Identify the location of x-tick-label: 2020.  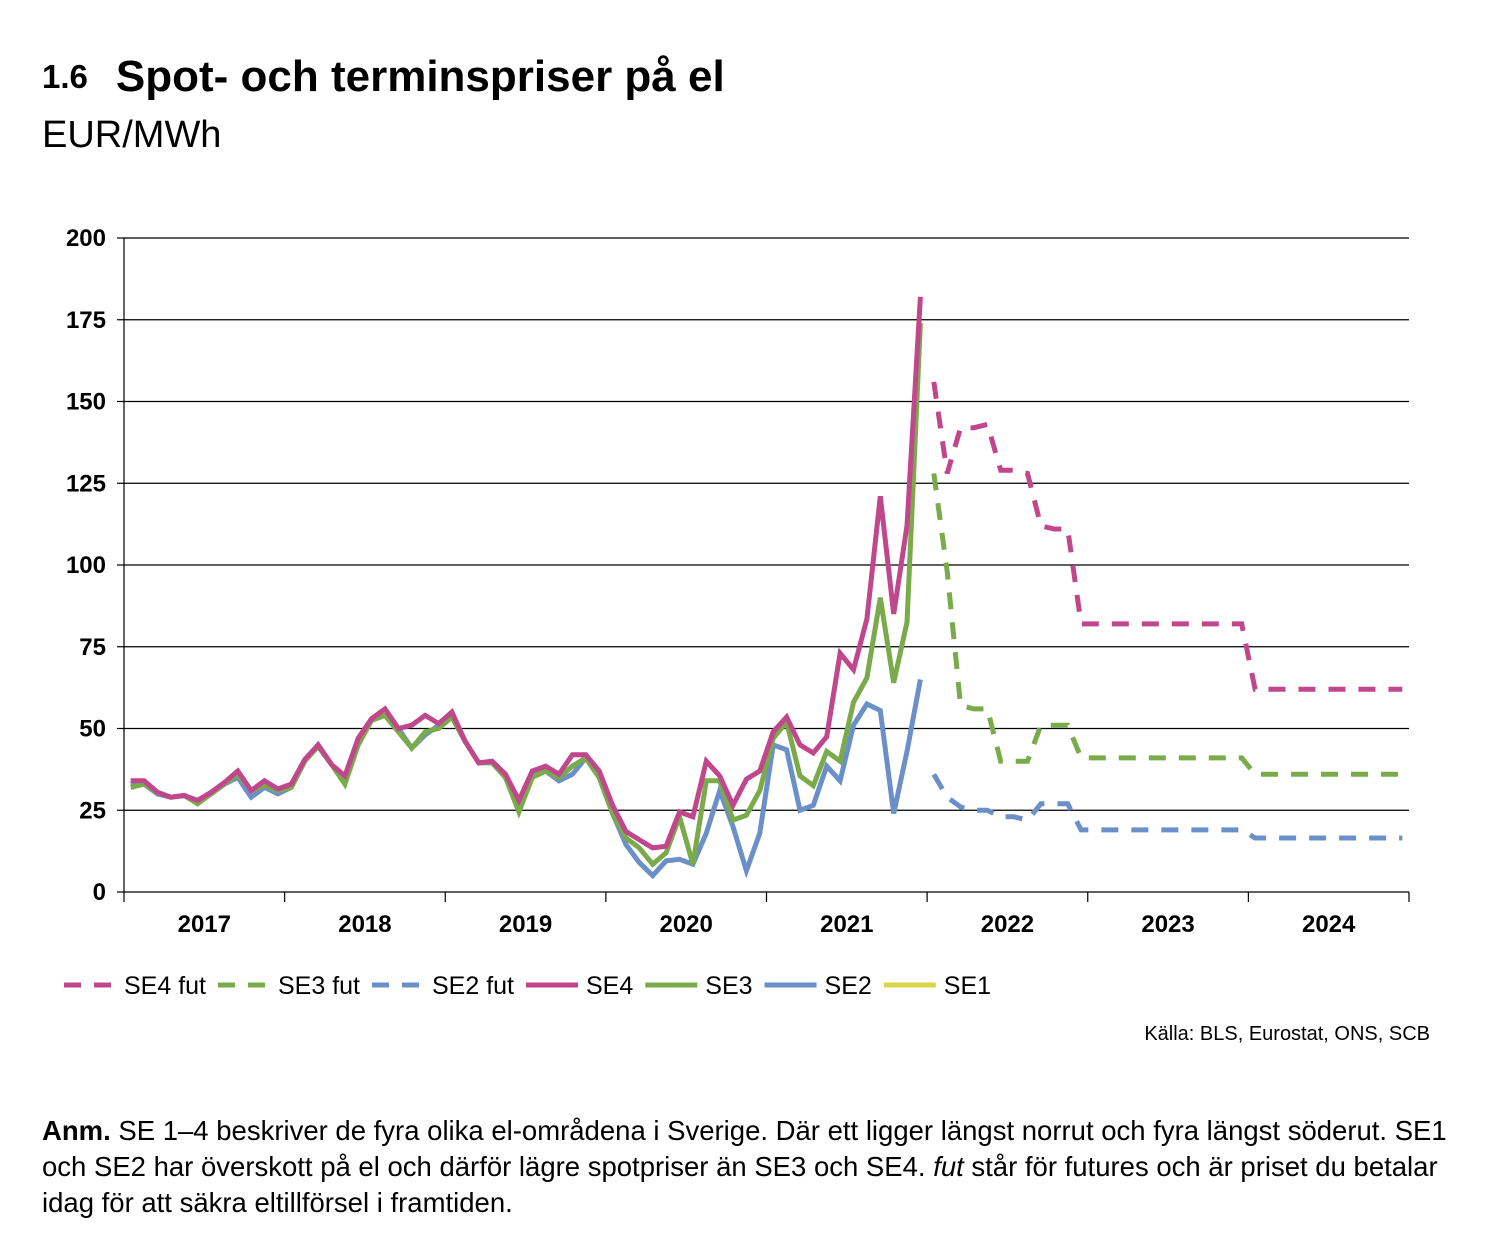
(685, 924).